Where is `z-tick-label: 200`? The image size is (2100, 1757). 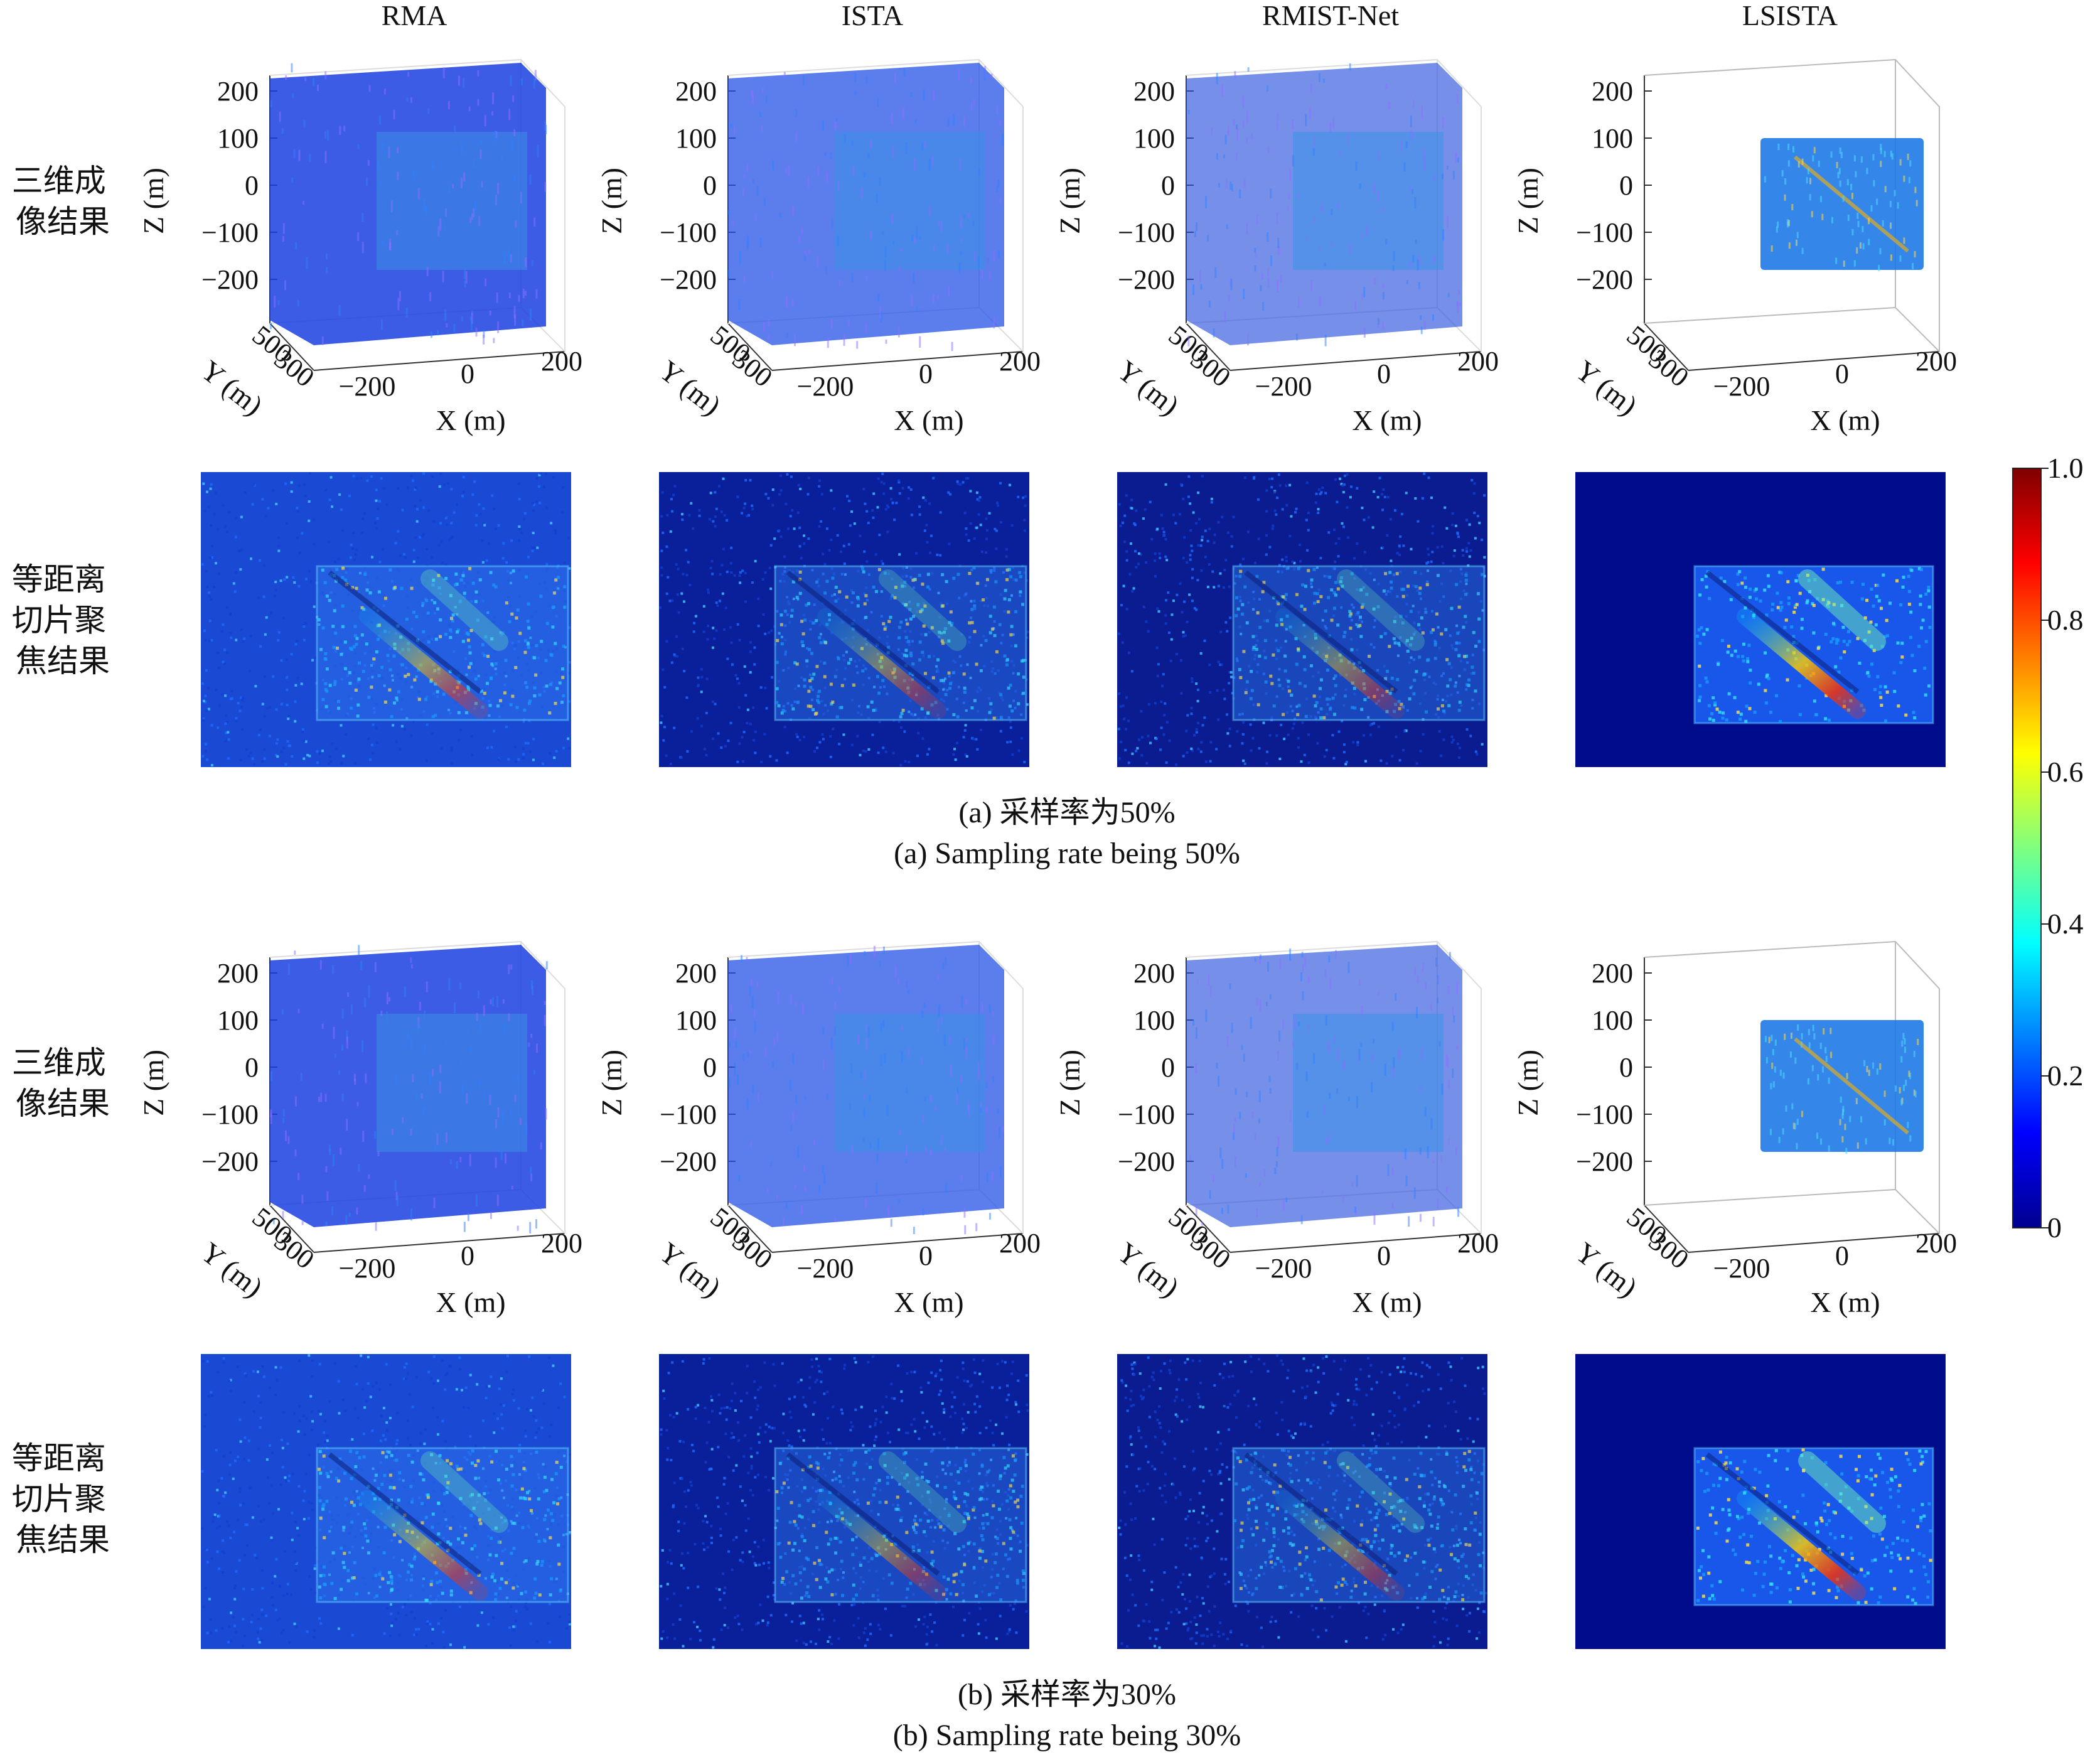
z-tick-label: 200 is located at coordinates (1612, 973).